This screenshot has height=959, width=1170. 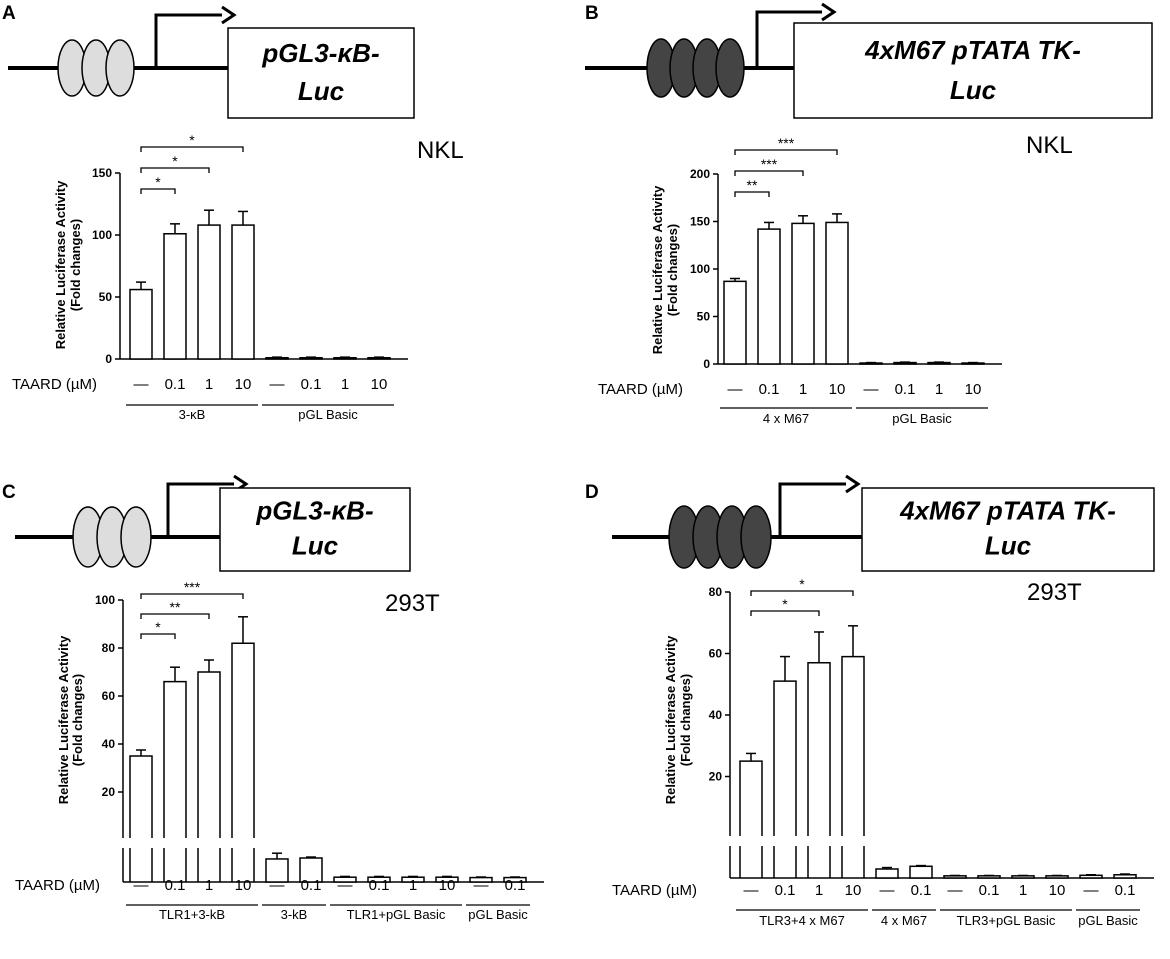 I want to click on y-tick-label: 150, so click(x=700, y=222).